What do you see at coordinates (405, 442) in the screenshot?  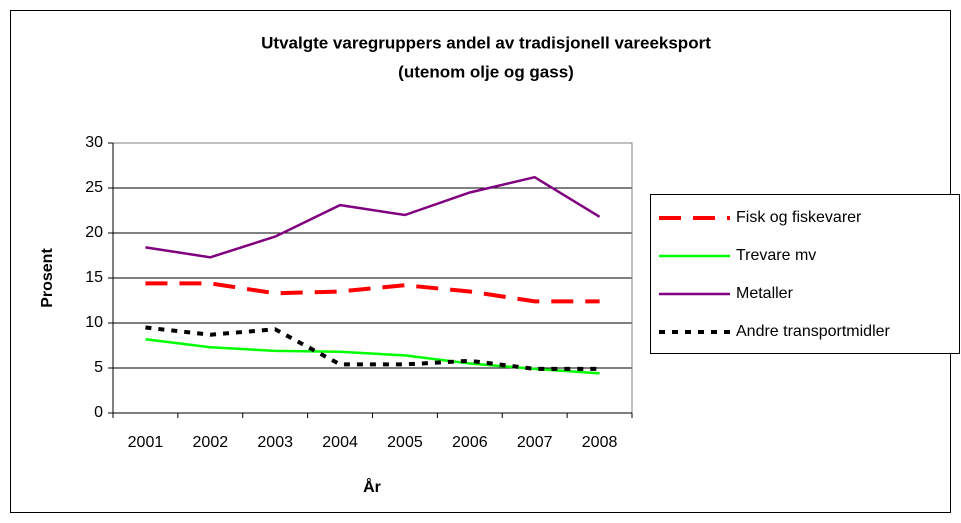 I see `x-tick-label: 2005` at bounding box center [405, 442].